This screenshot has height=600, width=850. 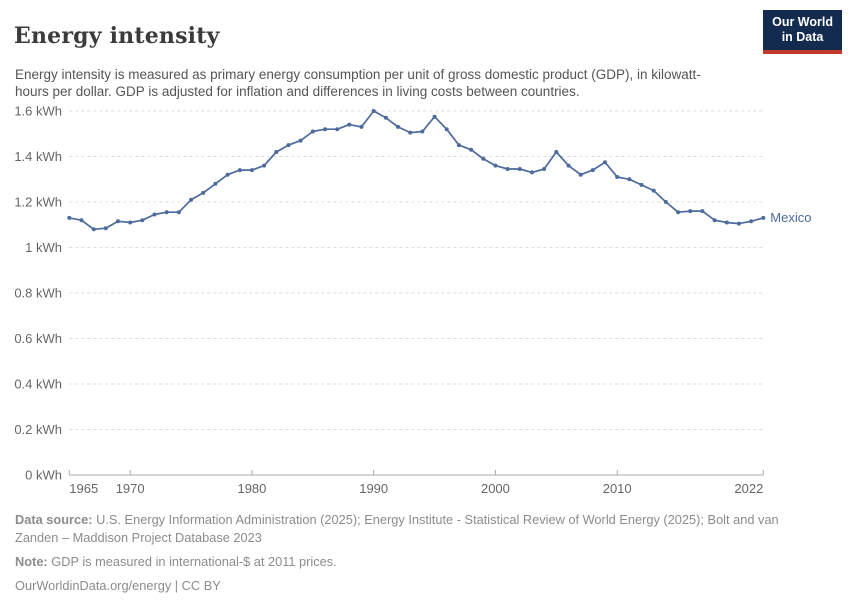 I want to click on x-tick-label: 1980, so click(x=251, y=488).